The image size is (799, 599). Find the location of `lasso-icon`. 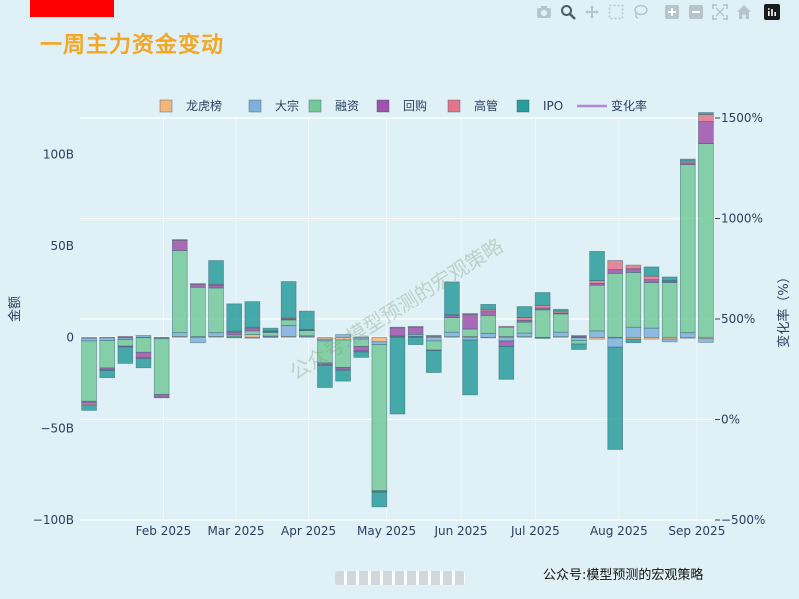

lasso-icon is located at coordinates (640, 12).